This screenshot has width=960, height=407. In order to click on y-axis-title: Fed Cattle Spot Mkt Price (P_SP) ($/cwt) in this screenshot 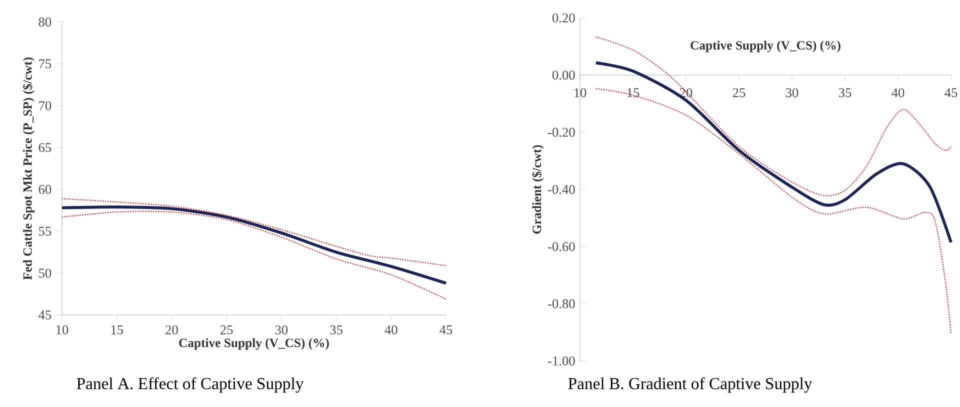, I will do `click(28, 169)`.